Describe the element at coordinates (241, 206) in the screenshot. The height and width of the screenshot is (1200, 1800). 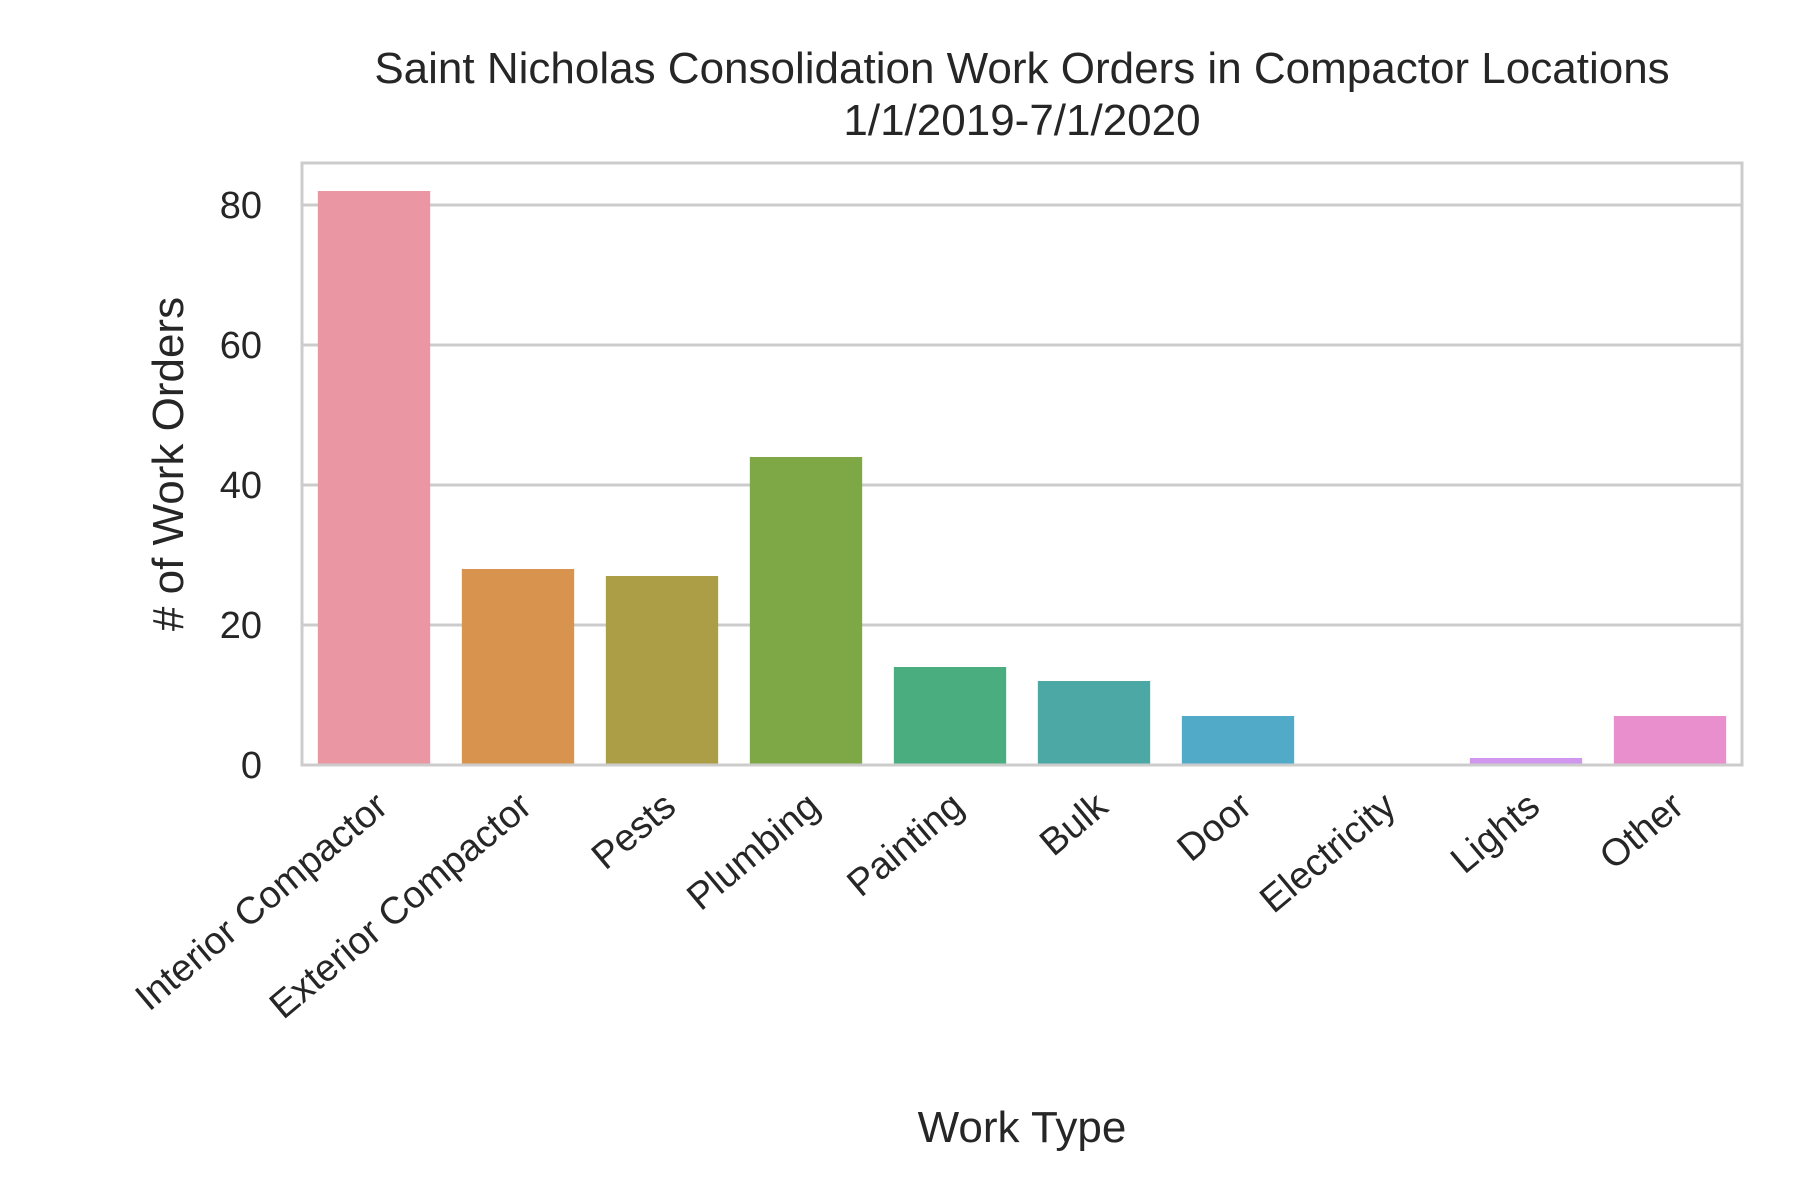
I see `y-tick-label: 80` at that location.